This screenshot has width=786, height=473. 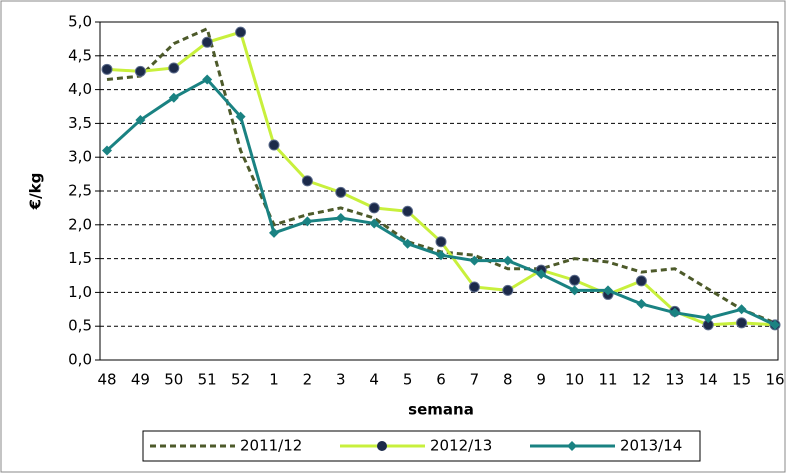 I want to click on x-tick-label: 7, so click(x=475, y=380).